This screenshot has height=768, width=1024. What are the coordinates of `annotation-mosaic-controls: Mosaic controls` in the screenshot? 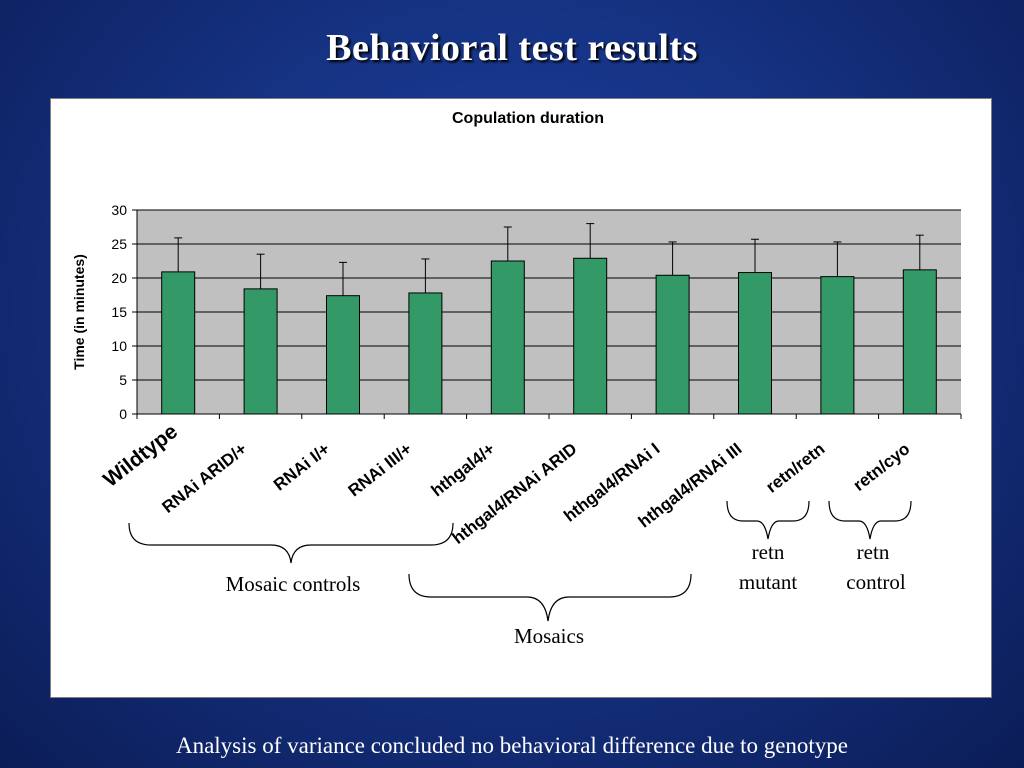 It's located at (293, 584).